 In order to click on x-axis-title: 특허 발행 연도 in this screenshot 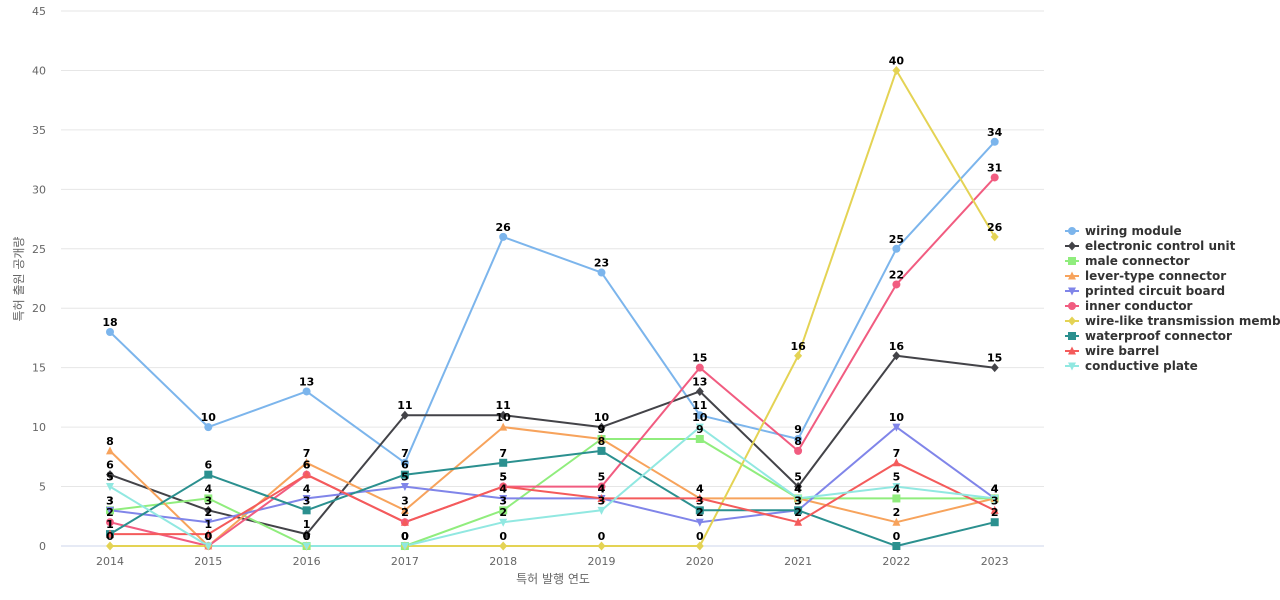, I will do `click(553, 578)`.